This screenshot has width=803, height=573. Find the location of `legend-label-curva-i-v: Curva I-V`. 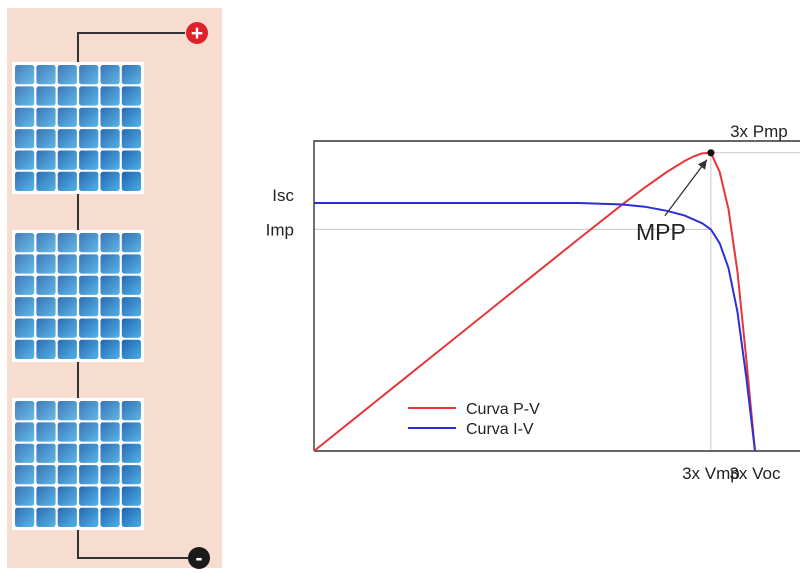

legend-label-curva-i-v: Curva I-V is located at coordinates (500, 429).